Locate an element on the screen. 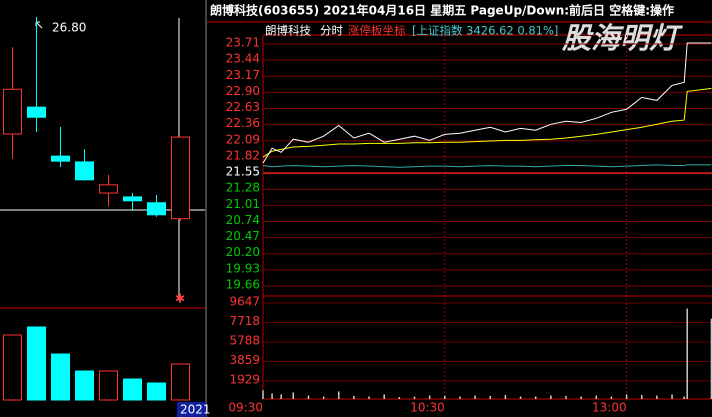 Image resolution: width=712 pixels, height=417 pixels. time-tick-label: 13:00 is located at coordinates (609, 408).